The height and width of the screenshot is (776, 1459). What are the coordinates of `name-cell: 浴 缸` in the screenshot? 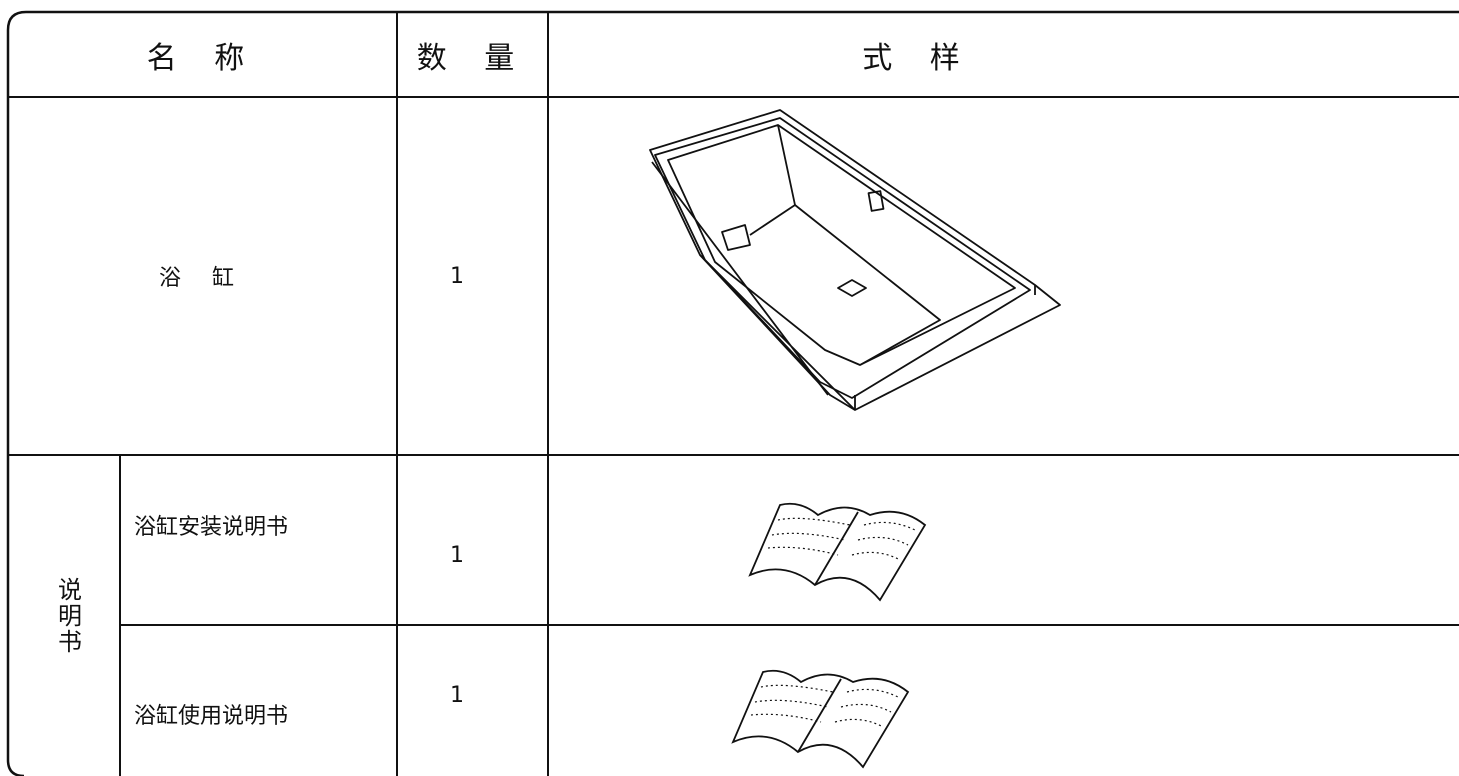 It's located at (202, 278).